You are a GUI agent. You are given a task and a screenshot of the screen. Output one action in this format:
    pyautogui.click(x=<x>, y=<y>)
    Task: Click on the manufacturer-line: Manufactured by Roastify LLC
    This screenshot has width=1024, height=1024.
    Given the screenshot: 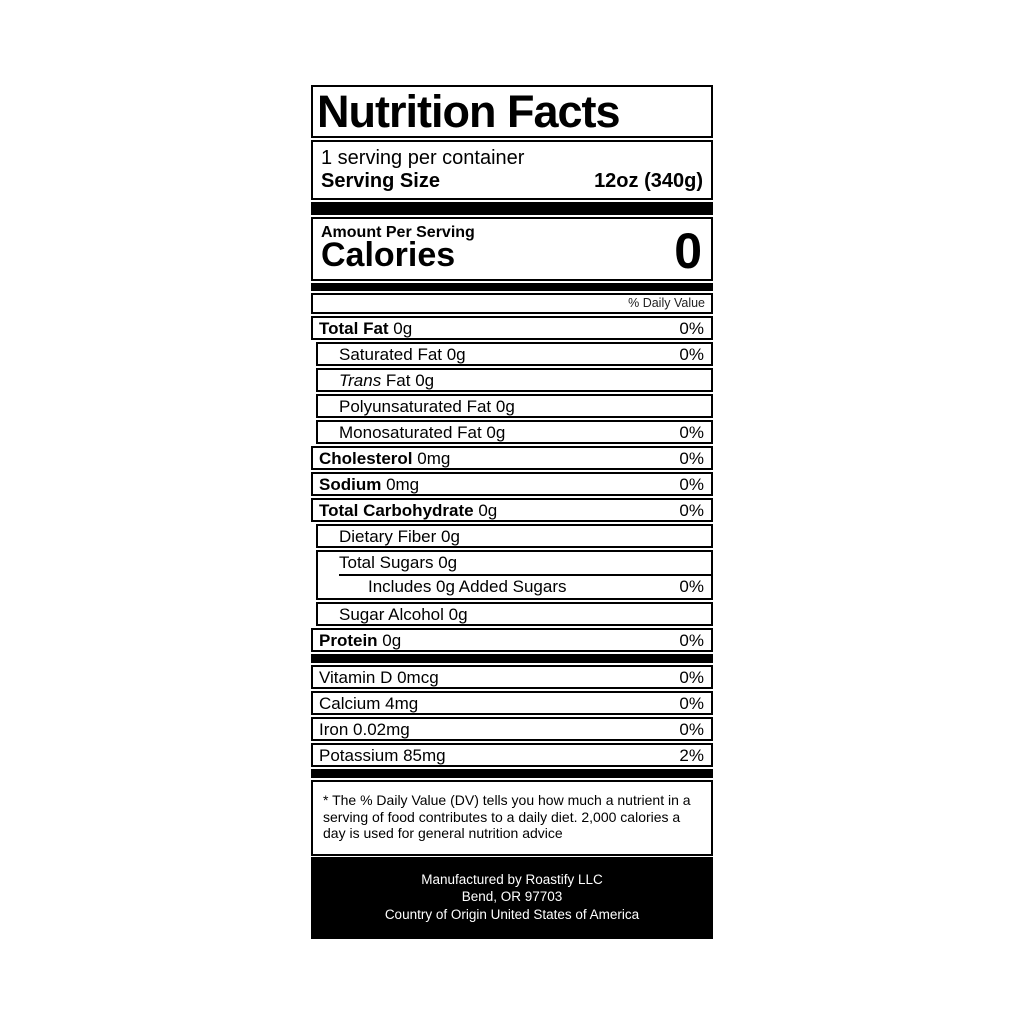 What is the action you would take?
    pyautogui.click(x=512, y=879)
    